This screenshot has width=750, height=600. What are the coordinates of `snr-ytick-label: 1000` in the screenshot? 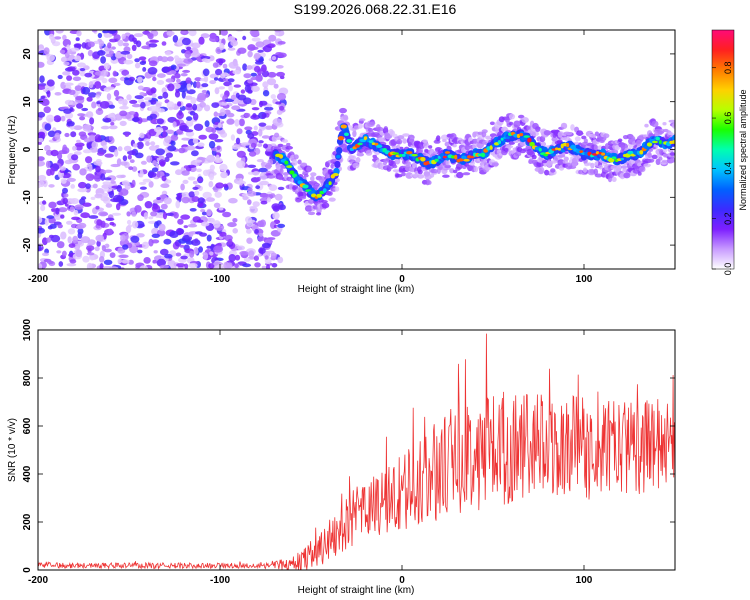 It's located at (27, 329).